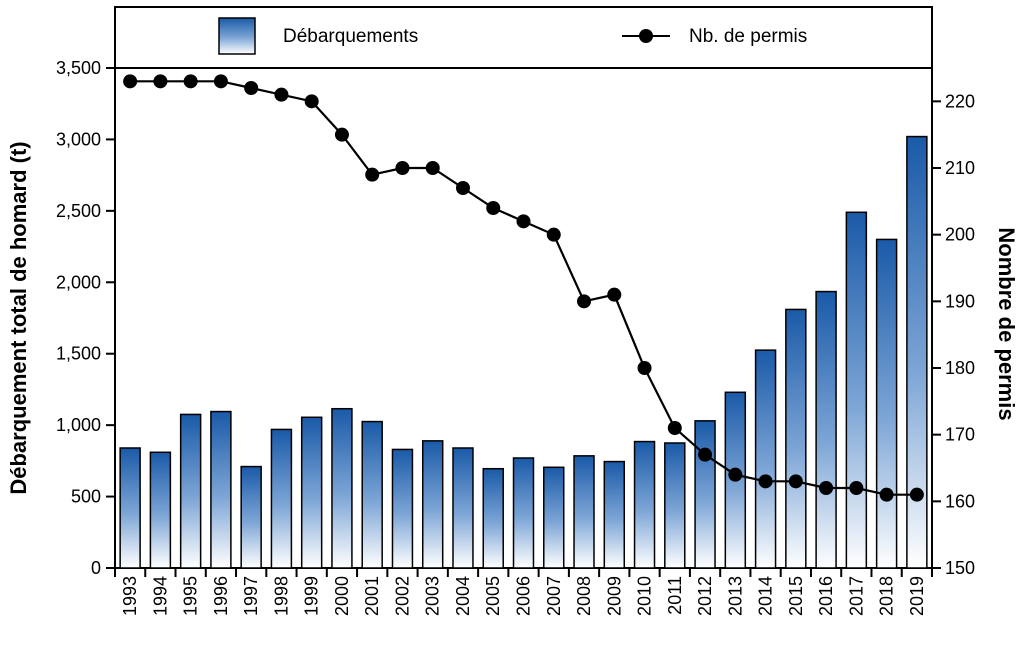  Describe the element at coordinates (705, 596) in the screenshot. I see `x-tick-label-2012: 2012` at that location.